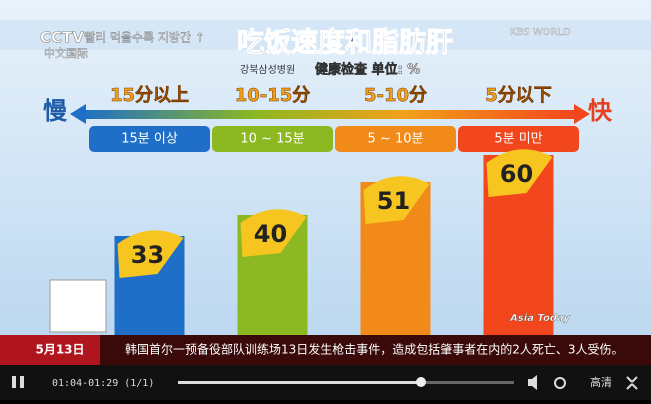 Image resolution: width=651 pixels, height=404 pixels. I want to click on value-label: 33, so click(147, 255).